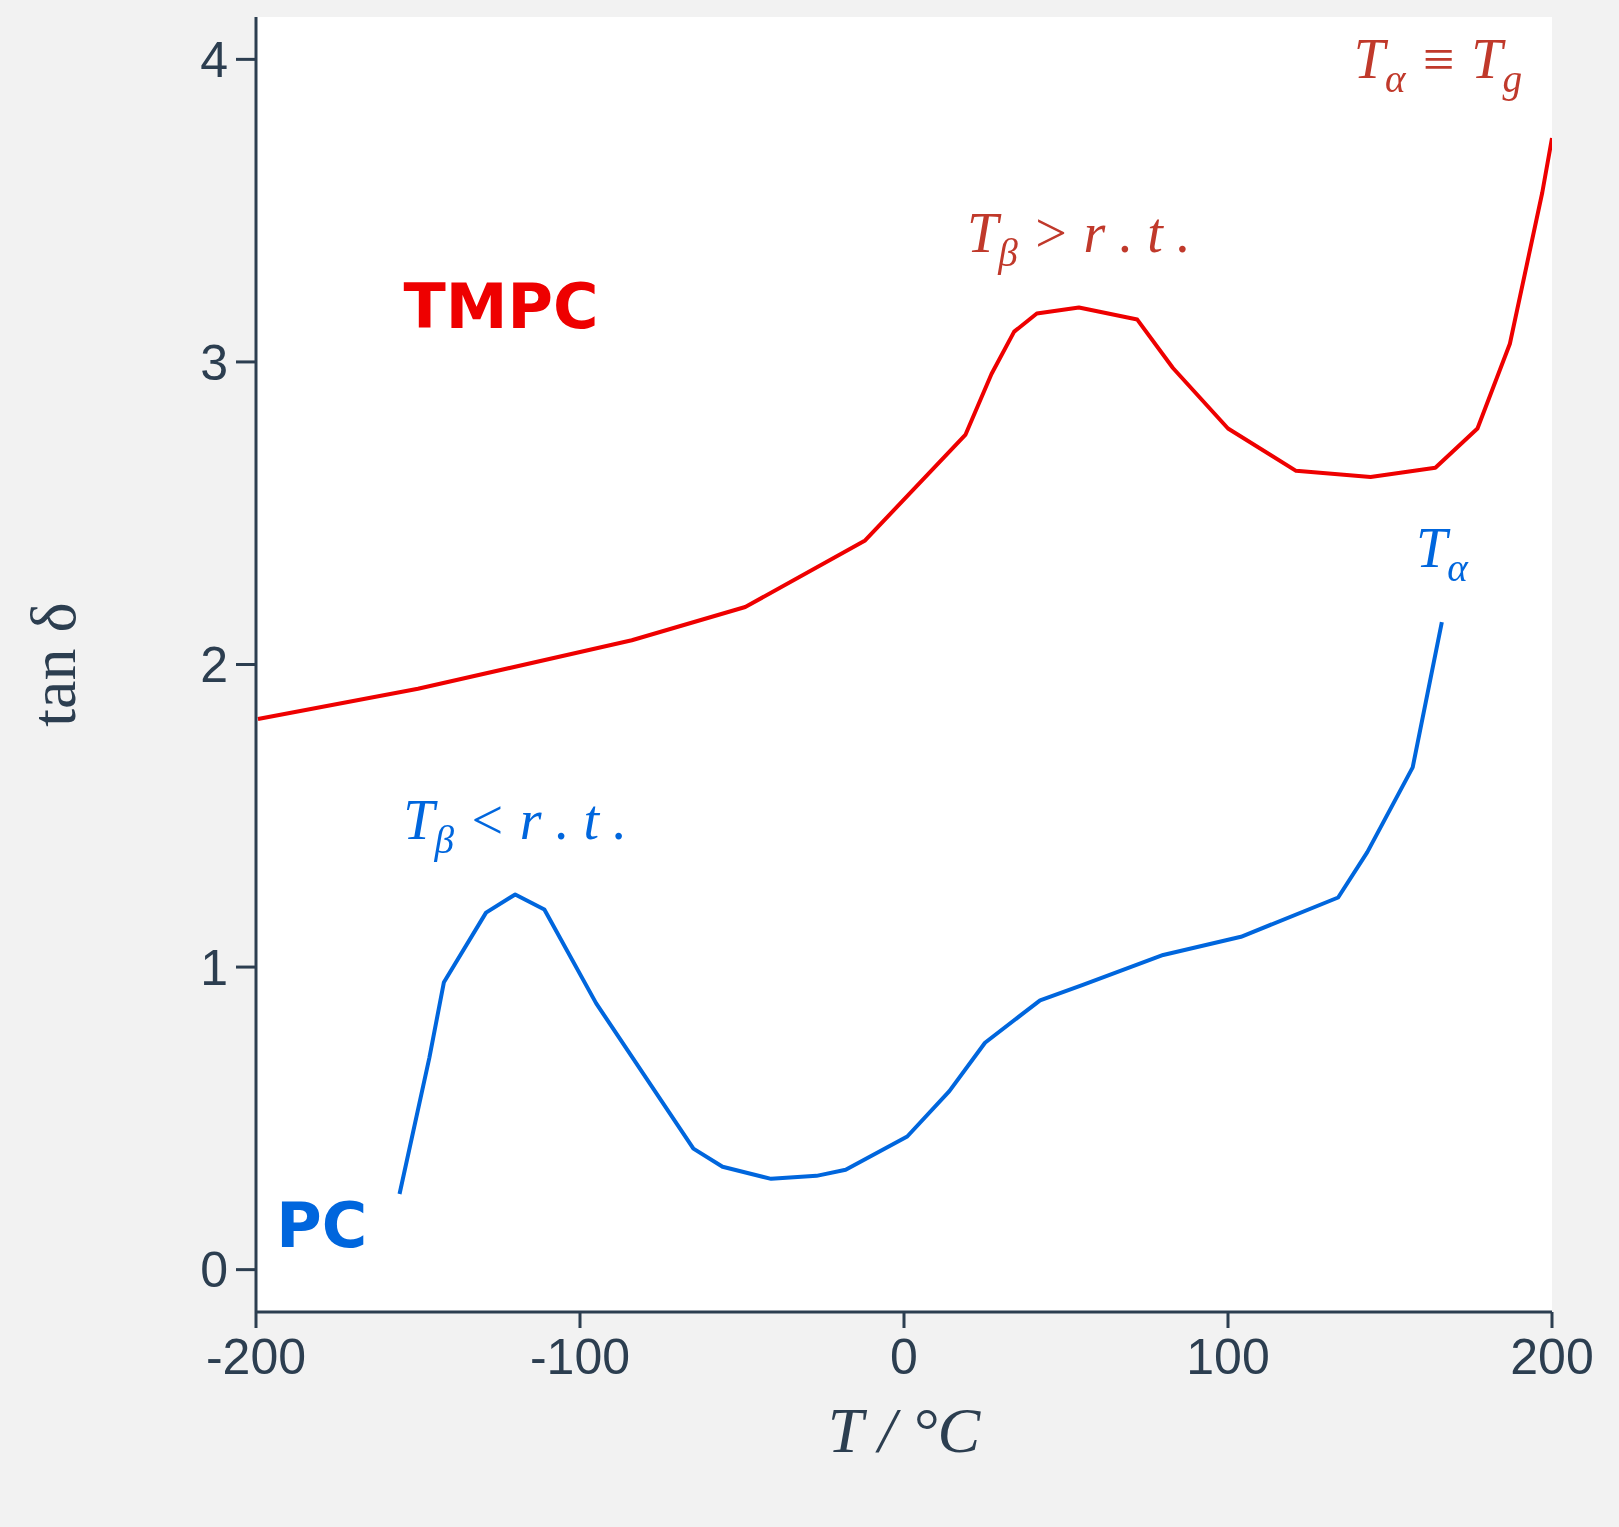  Describe the element at coordinates (1228, 1356) in the screenshot. I see `x-tick-label: 100` at that location.